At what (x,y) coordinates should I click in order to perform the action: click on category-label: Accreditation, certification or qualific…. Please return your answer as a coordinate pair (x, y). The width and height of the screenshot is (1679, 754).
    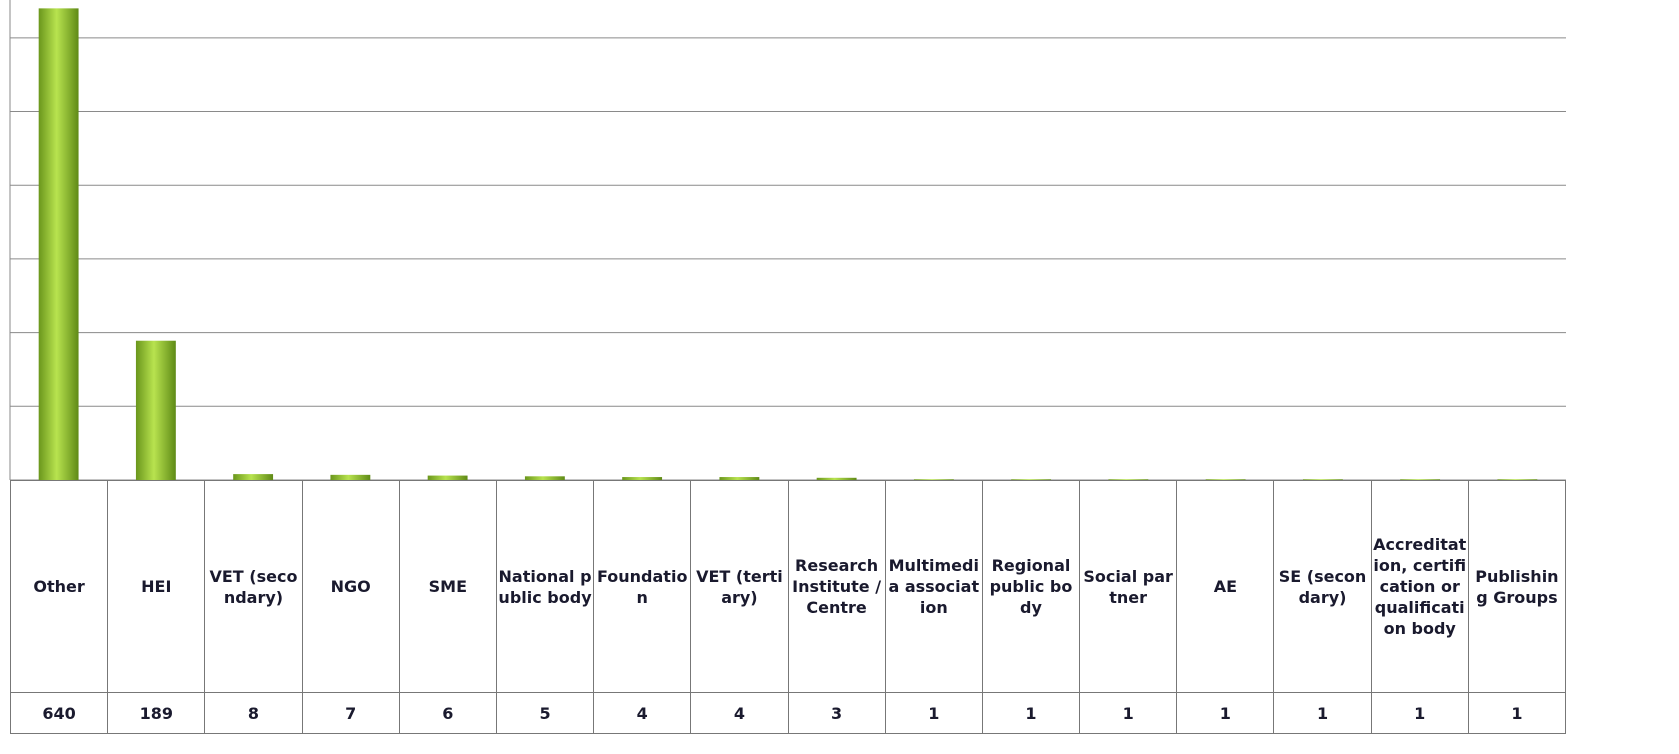
    Looking at the image, I should click on (1419, 586).